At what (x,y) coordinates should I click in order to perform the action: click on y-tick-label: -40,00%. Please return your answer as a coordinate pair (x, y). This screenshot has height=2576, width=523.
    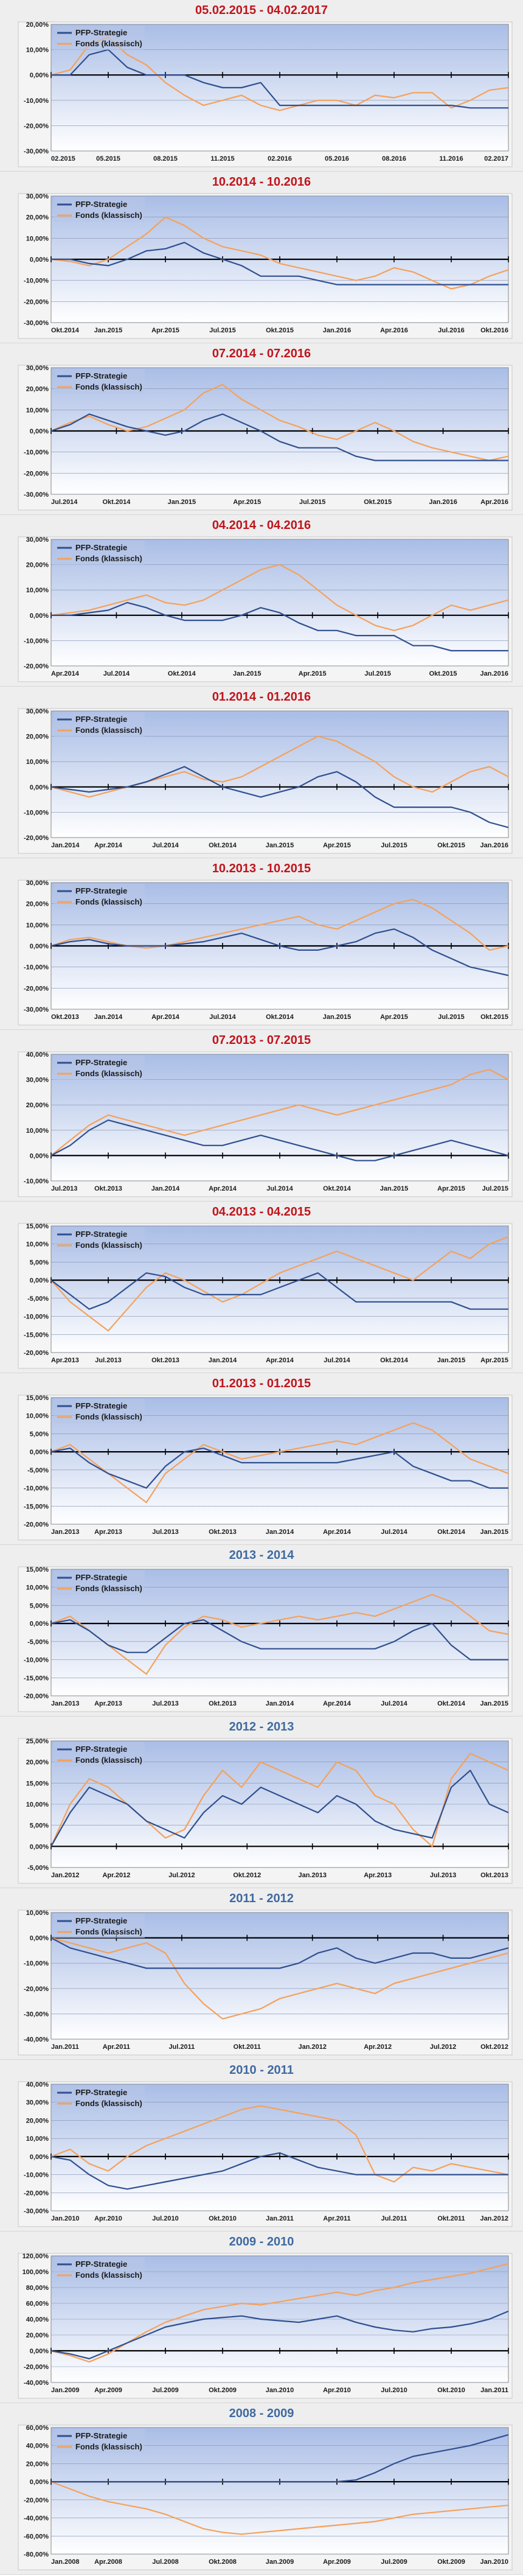
    Looking at the image, I should click on (37, 2518).